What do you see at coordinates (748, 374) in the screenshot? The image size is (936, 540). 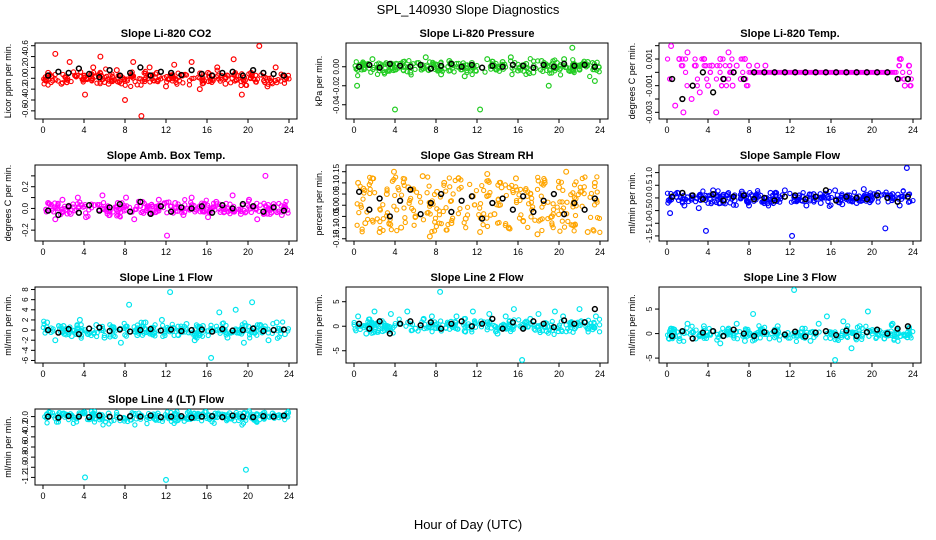 I see `x-tick-label: 8` at bounding box center [748, 374].